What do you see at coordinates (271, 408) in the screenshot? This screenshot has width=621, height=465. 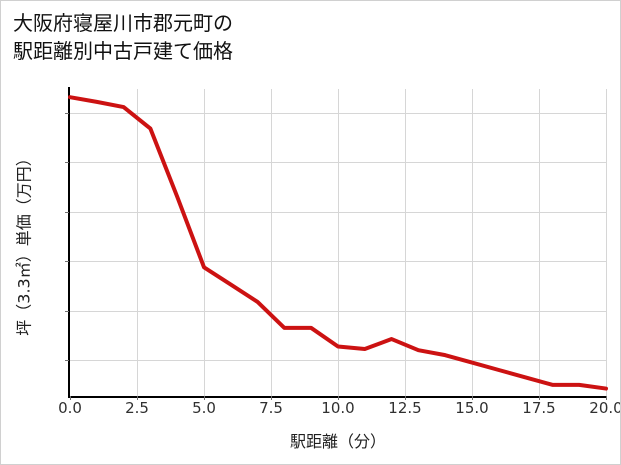 I see `x-tick-label: 7.5` at bounding box center [271, 408].